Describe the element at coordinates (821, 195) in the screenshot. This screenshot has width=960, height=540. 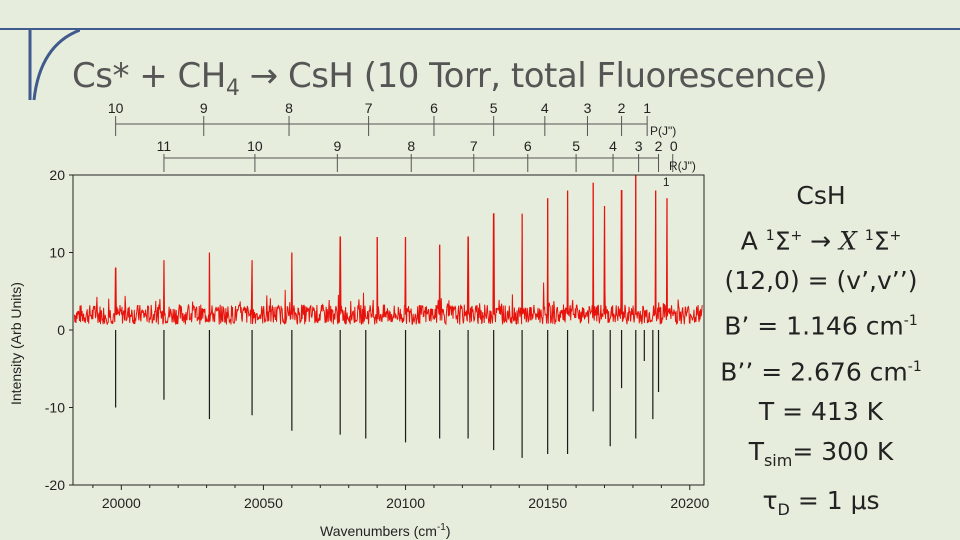
I see `molecule-label: CsH` at that location.